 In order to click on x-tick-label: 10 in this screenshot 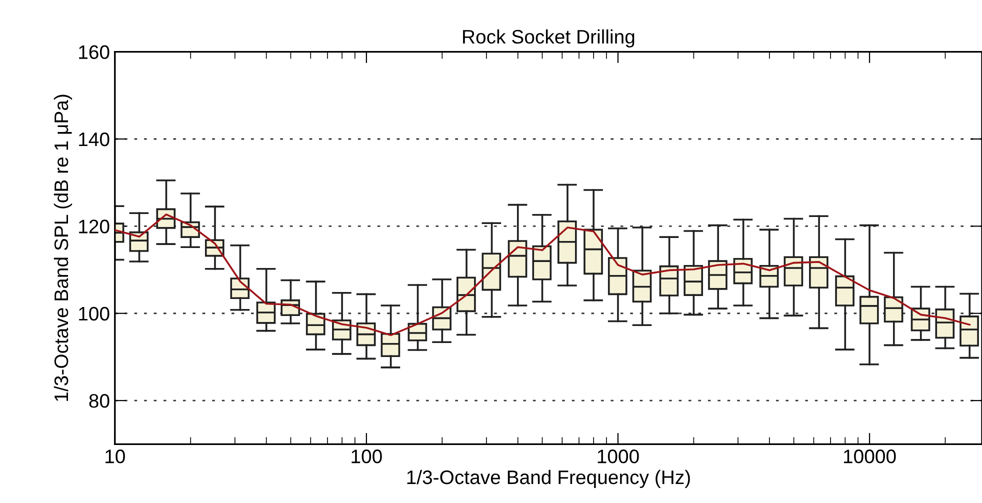, I will do `click(115, 457)`.